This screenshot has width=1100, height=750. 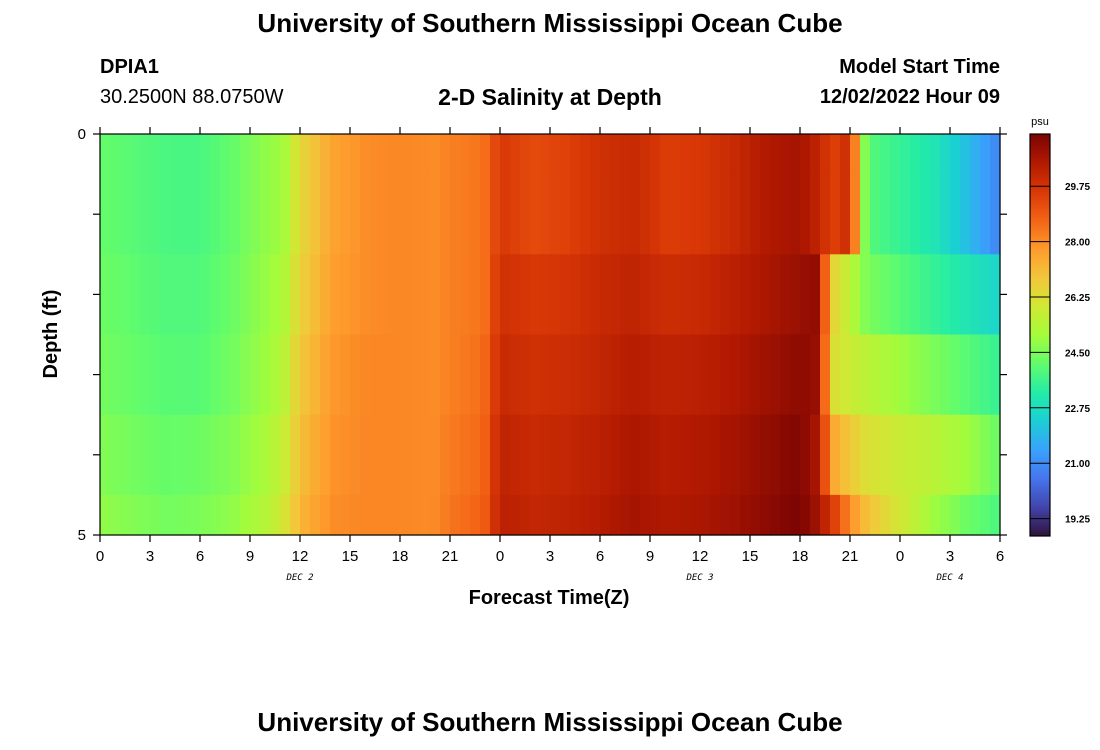 I want to click on x-axis-label: Forecast Time(Z), so click(x=549, y=598).